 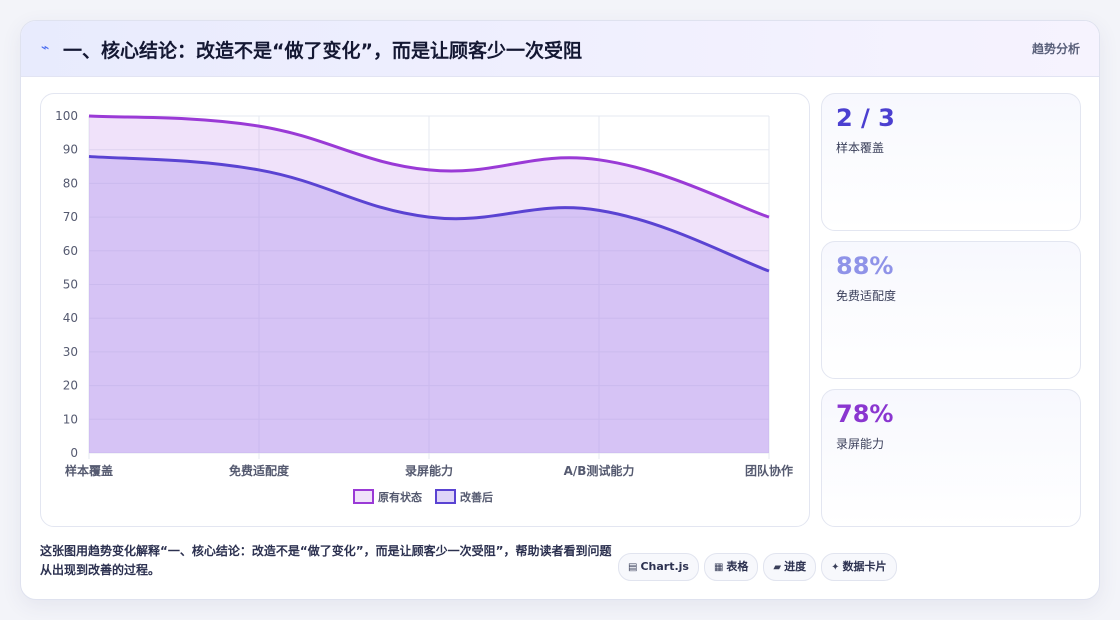 I want to click on card-header: ⌁ 一、核心结论：改造不是“做了变化”，而是让顾客少一次受阻 趋势分析, so click(x=560, y=49).